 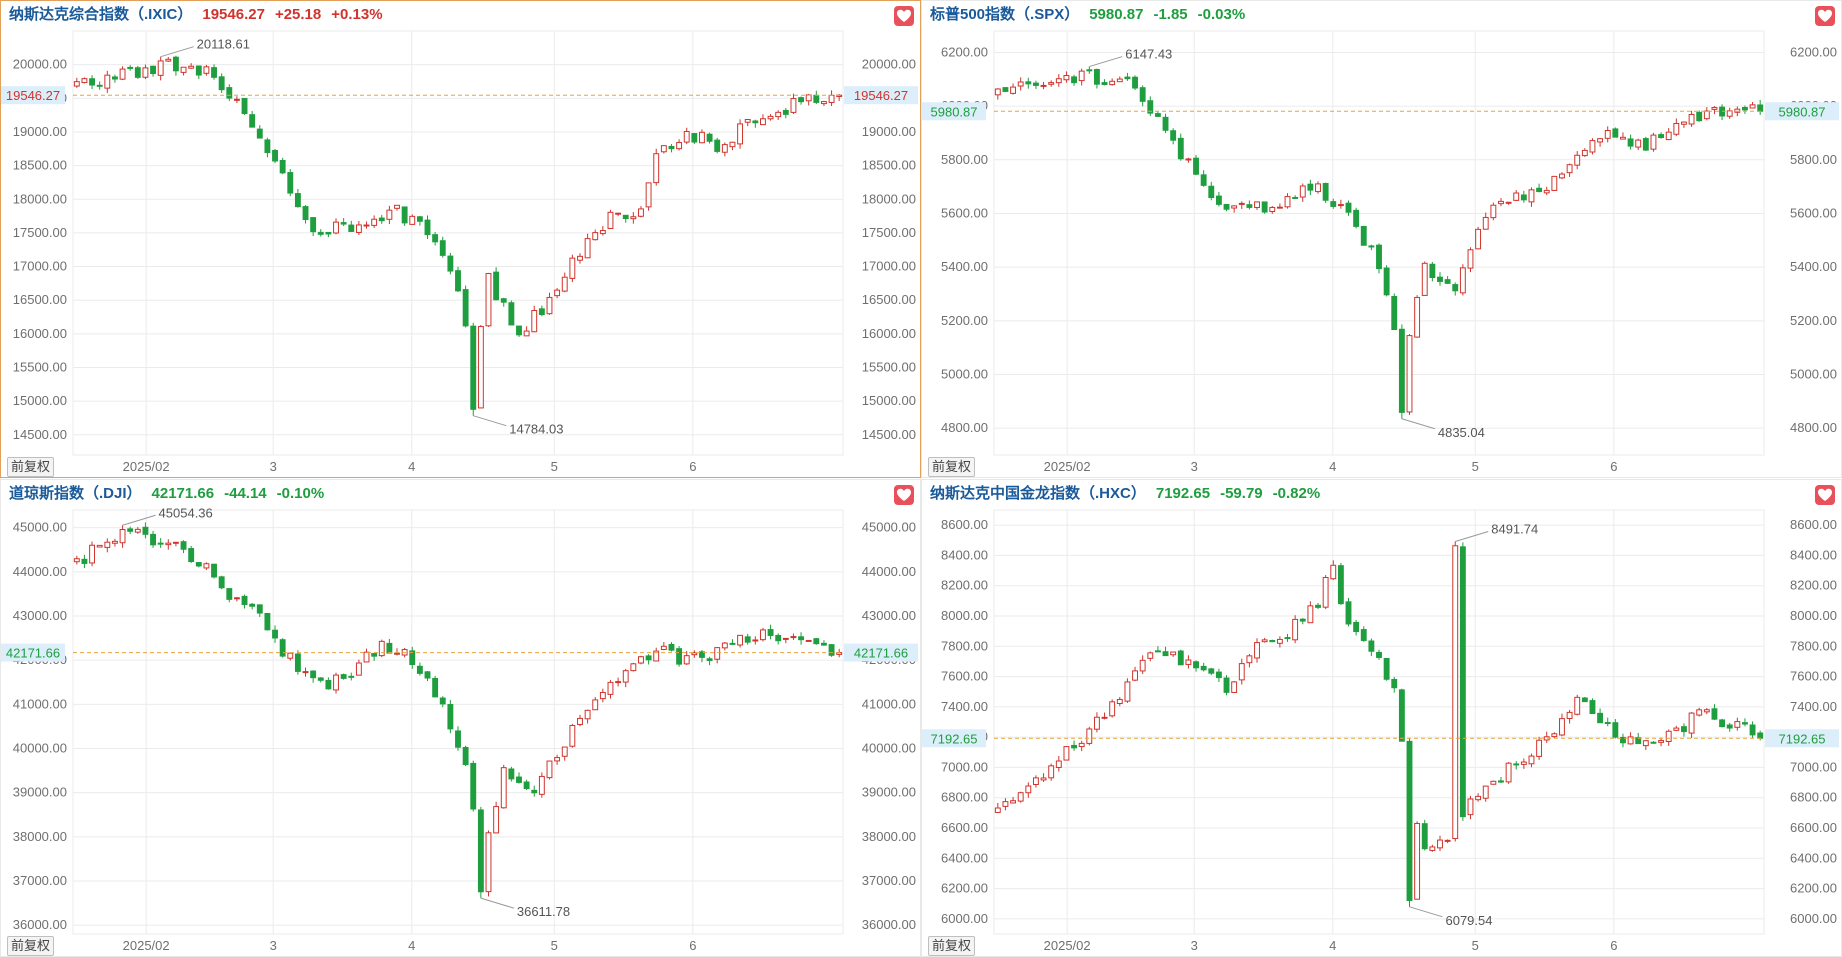 What do you see at coordinates (1468, 920) in the screenshot?
I see `period-low-label: 6079.54` at bounding box center [1468, 920].